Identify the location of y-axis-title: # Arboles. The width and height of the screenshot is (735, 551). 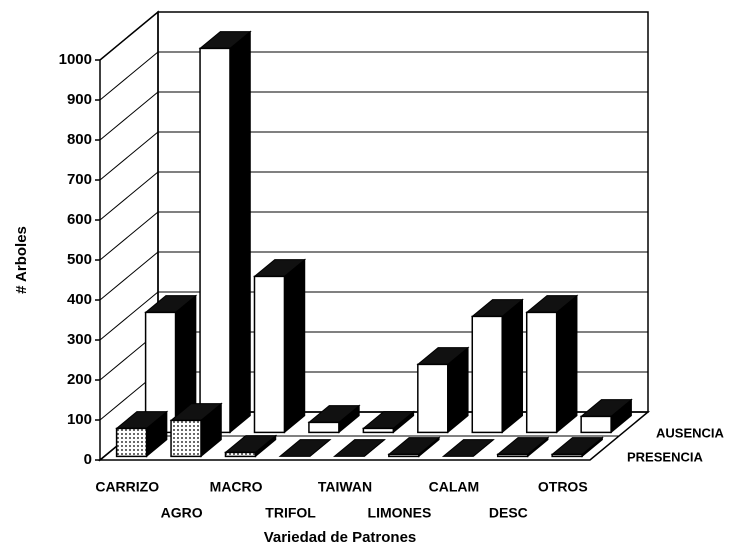
(21, 260).